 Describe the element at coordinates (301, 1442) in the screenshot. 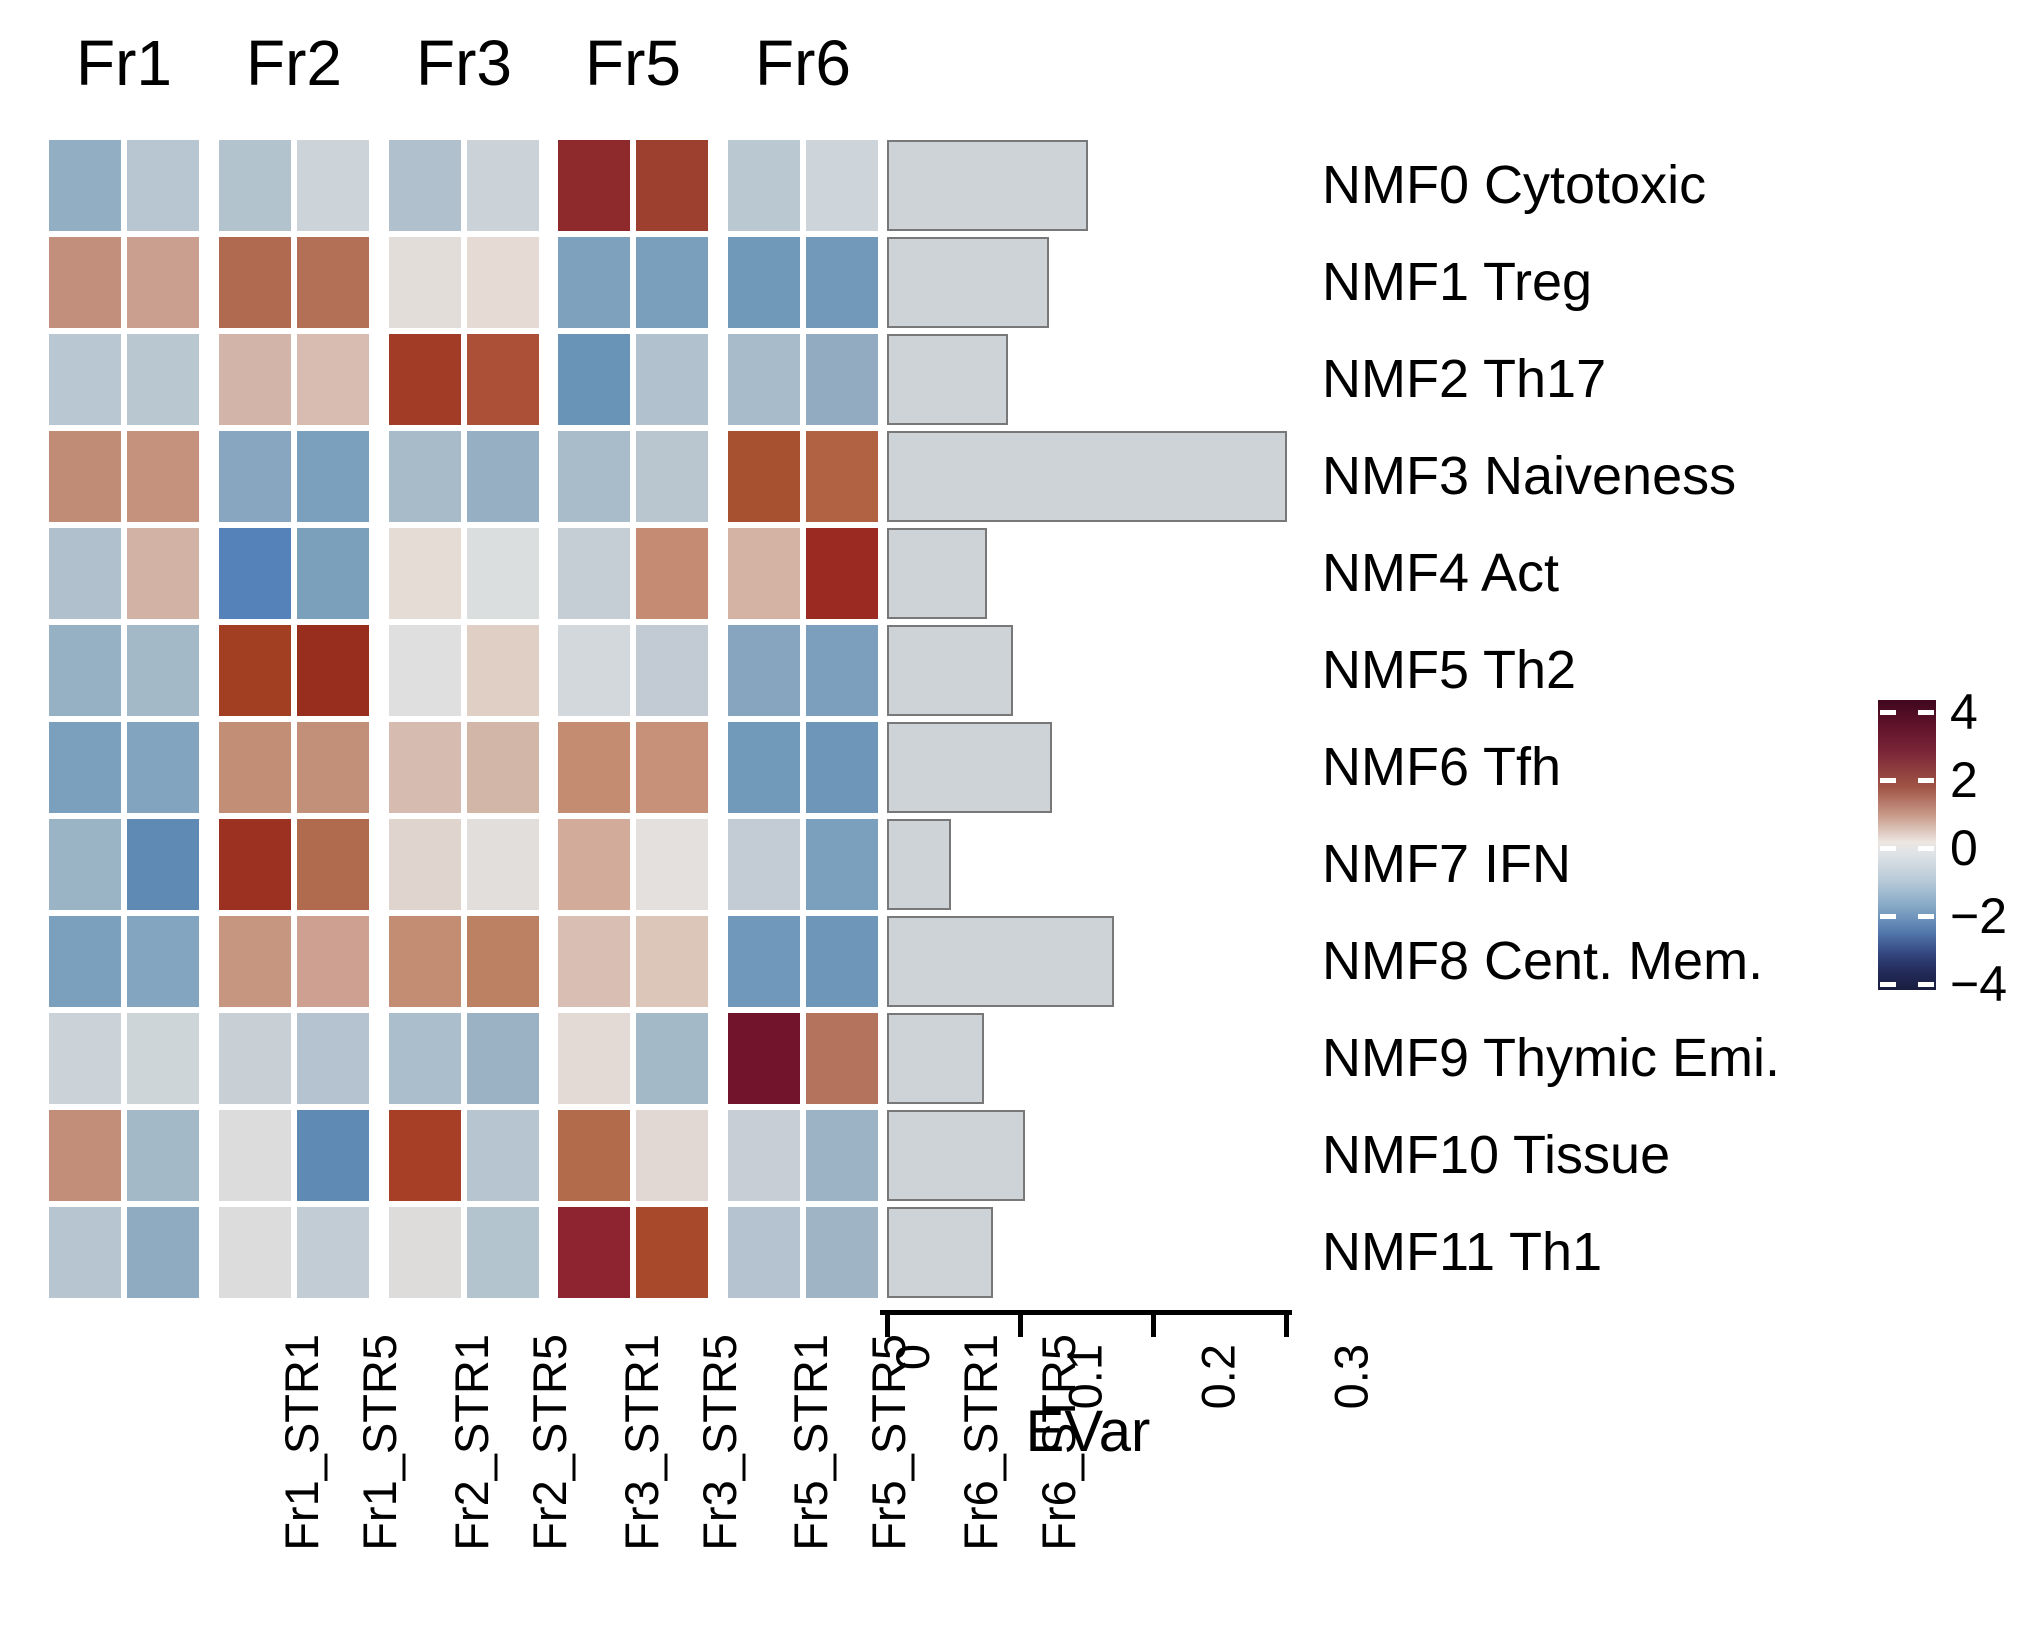

I see `column-label: Fr1_STR1` at that location.